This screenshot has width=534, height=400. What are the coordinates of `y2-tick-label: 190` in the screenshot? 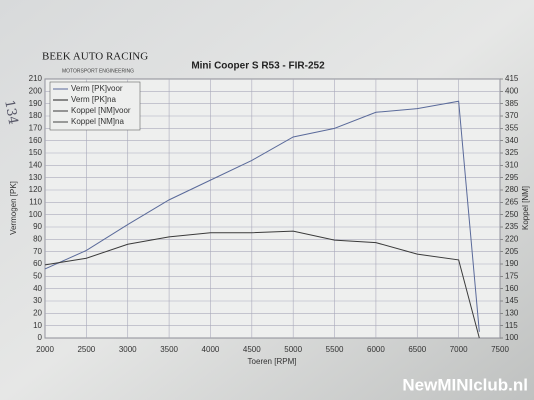 It's located at (512, 263).